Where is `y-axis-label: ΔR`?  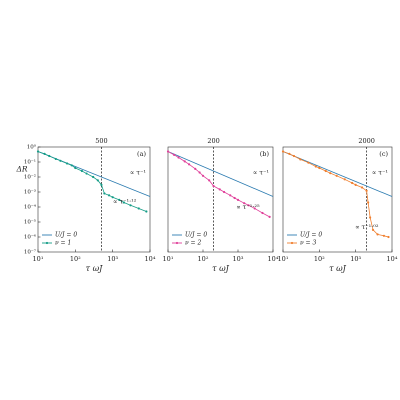 y-axis-label: ΔR is located at coordinates (21, 169).